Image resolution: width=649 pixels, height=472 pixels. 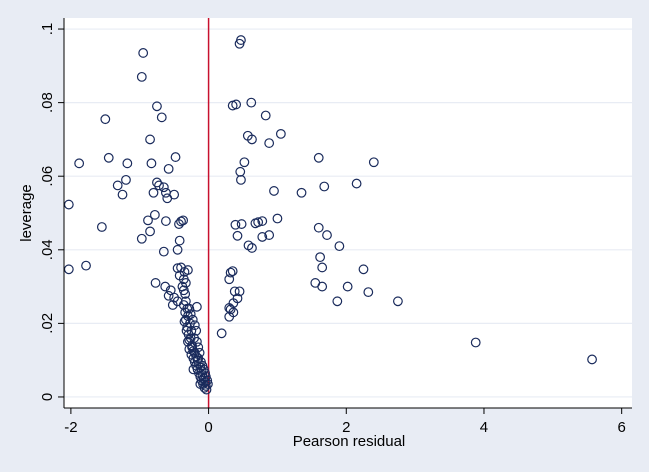 I want to click on y-tick-label: .02, so click(x=47, y=323).